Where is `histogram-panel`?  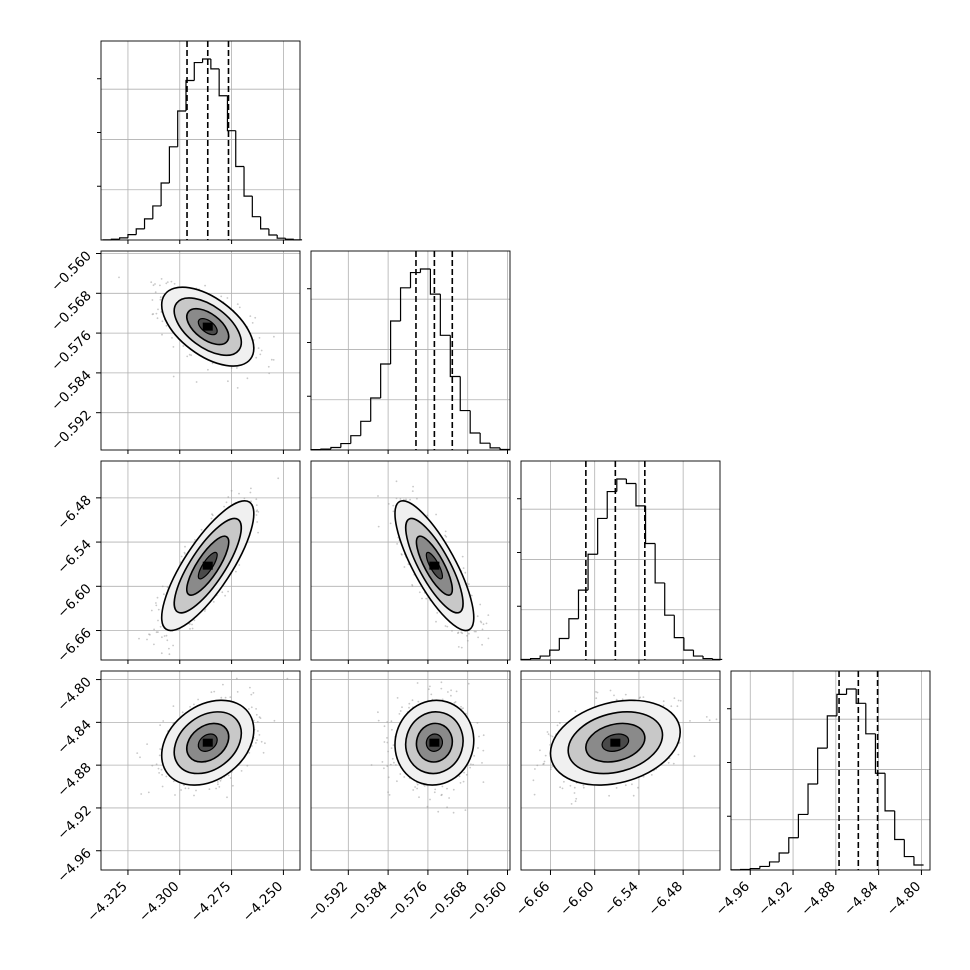
histogram-panel is located at coordinates (200, 142).